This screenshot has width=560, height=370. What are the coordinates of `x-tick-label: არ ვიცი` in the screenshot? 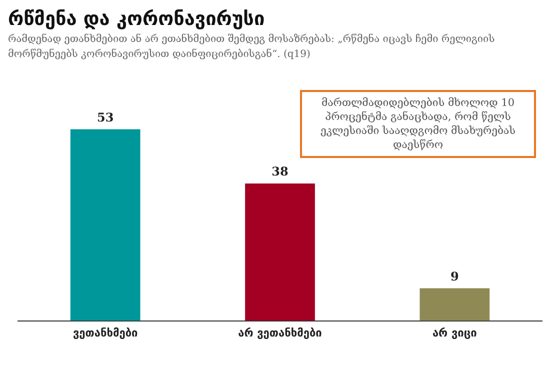 It's located at (454, 333).